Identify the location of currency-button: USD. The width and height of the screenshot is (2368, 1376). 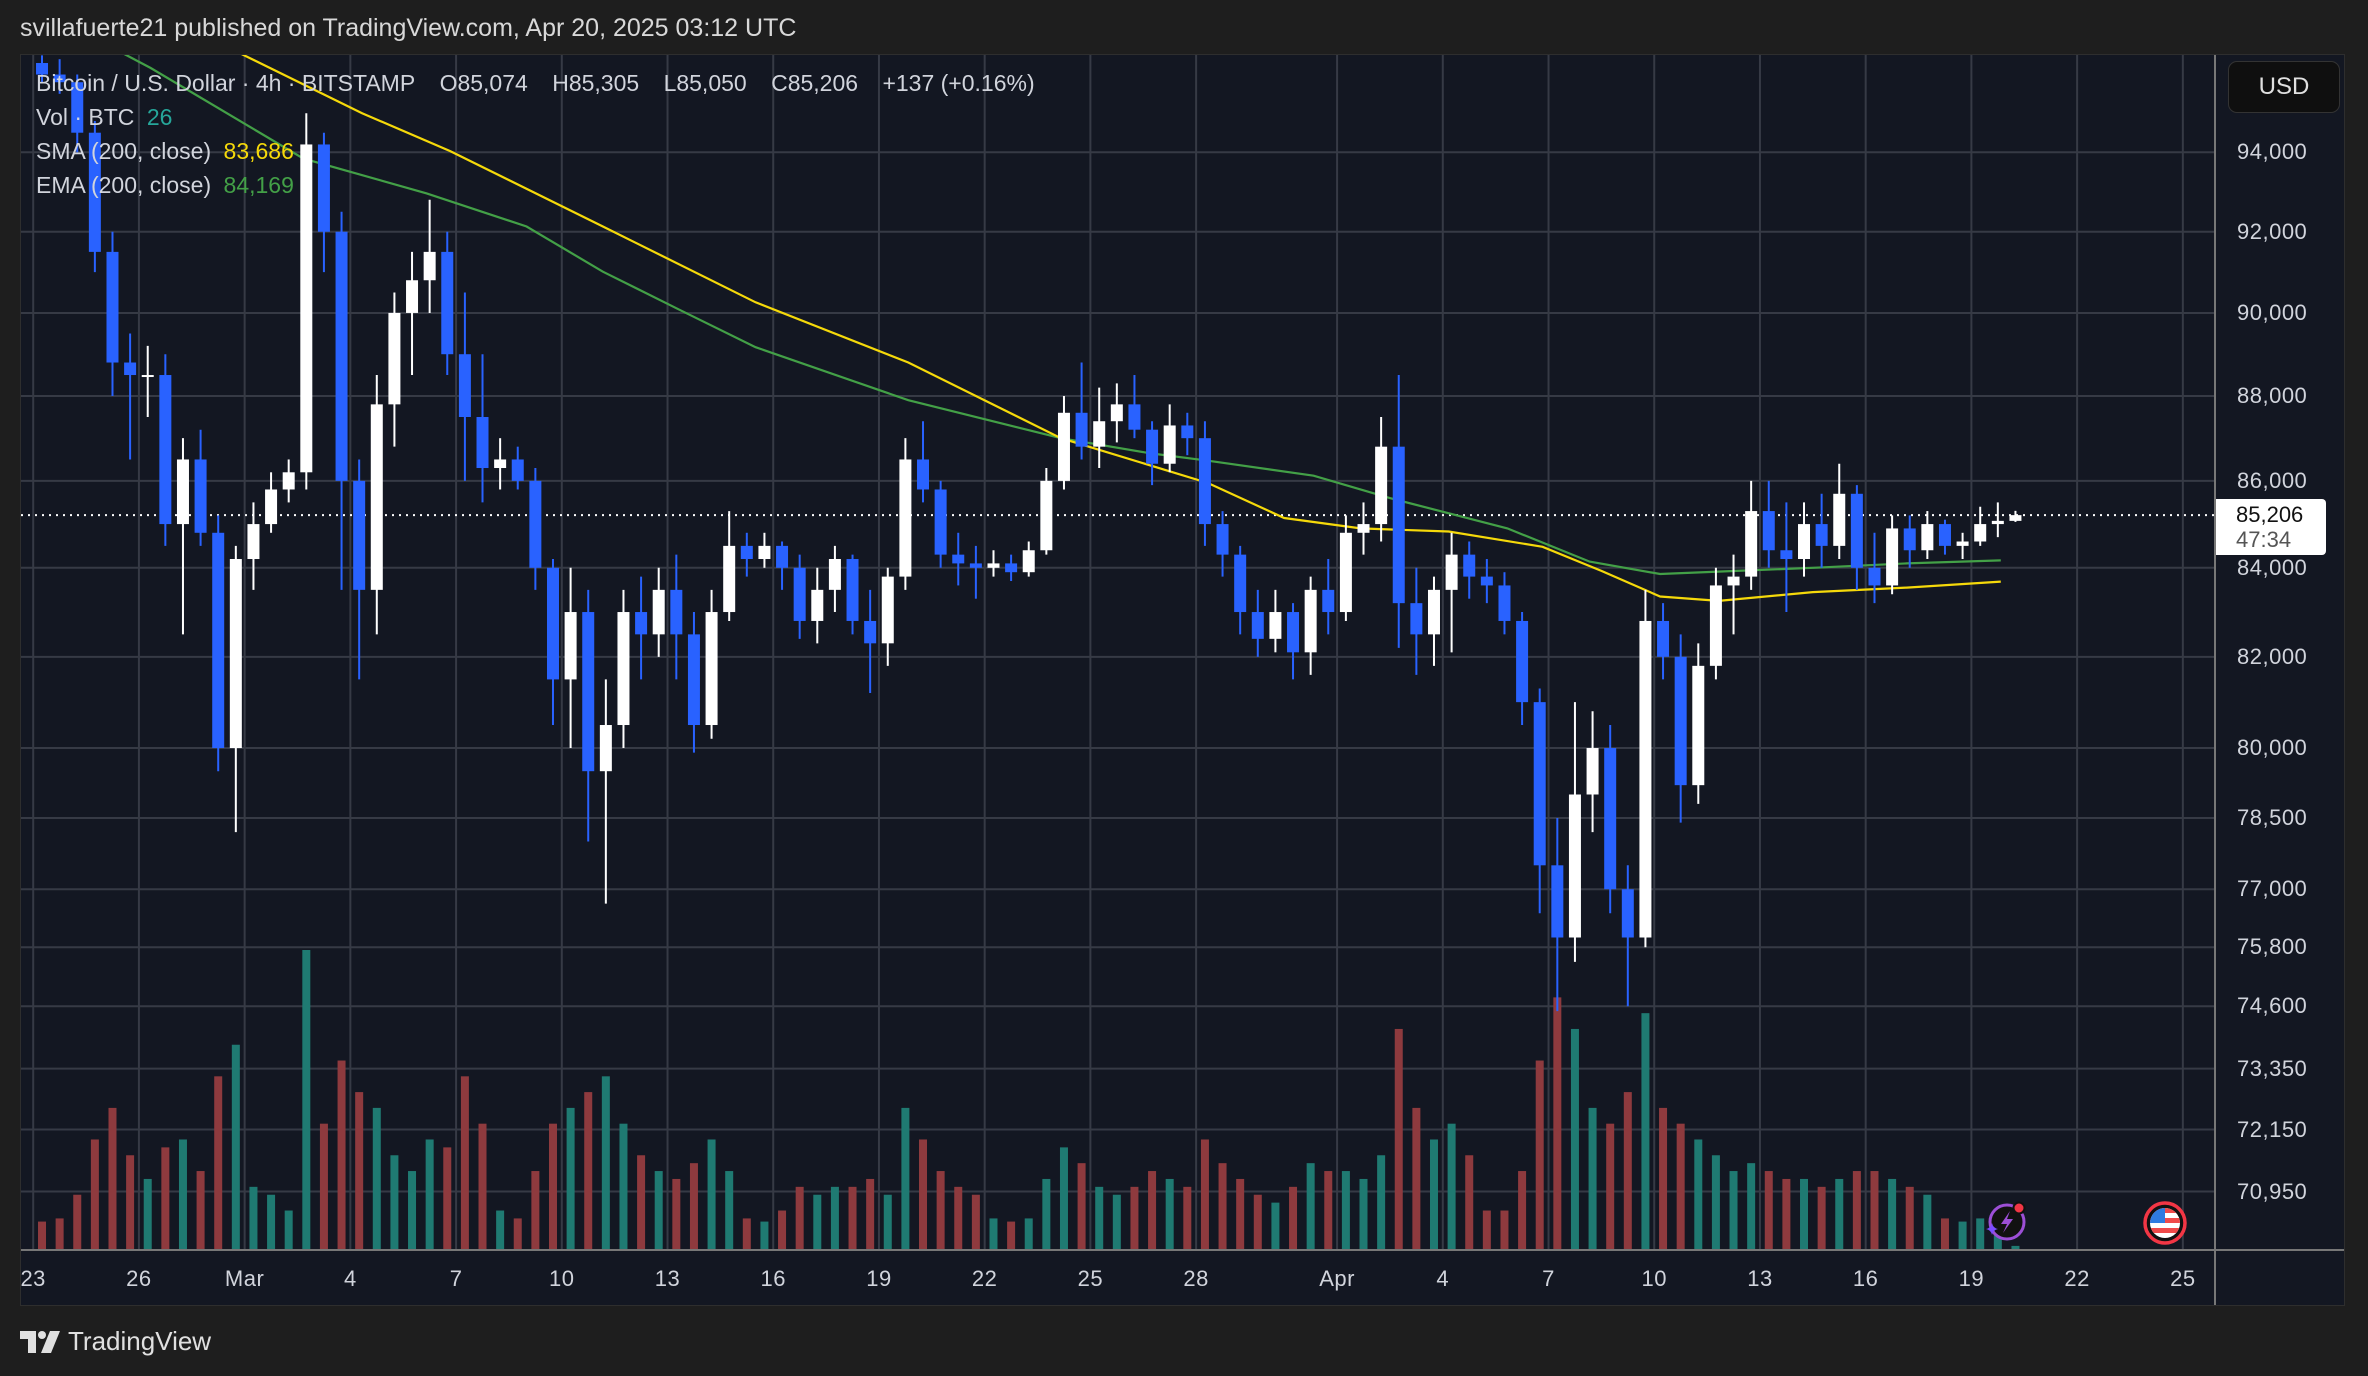
(2284, 87).